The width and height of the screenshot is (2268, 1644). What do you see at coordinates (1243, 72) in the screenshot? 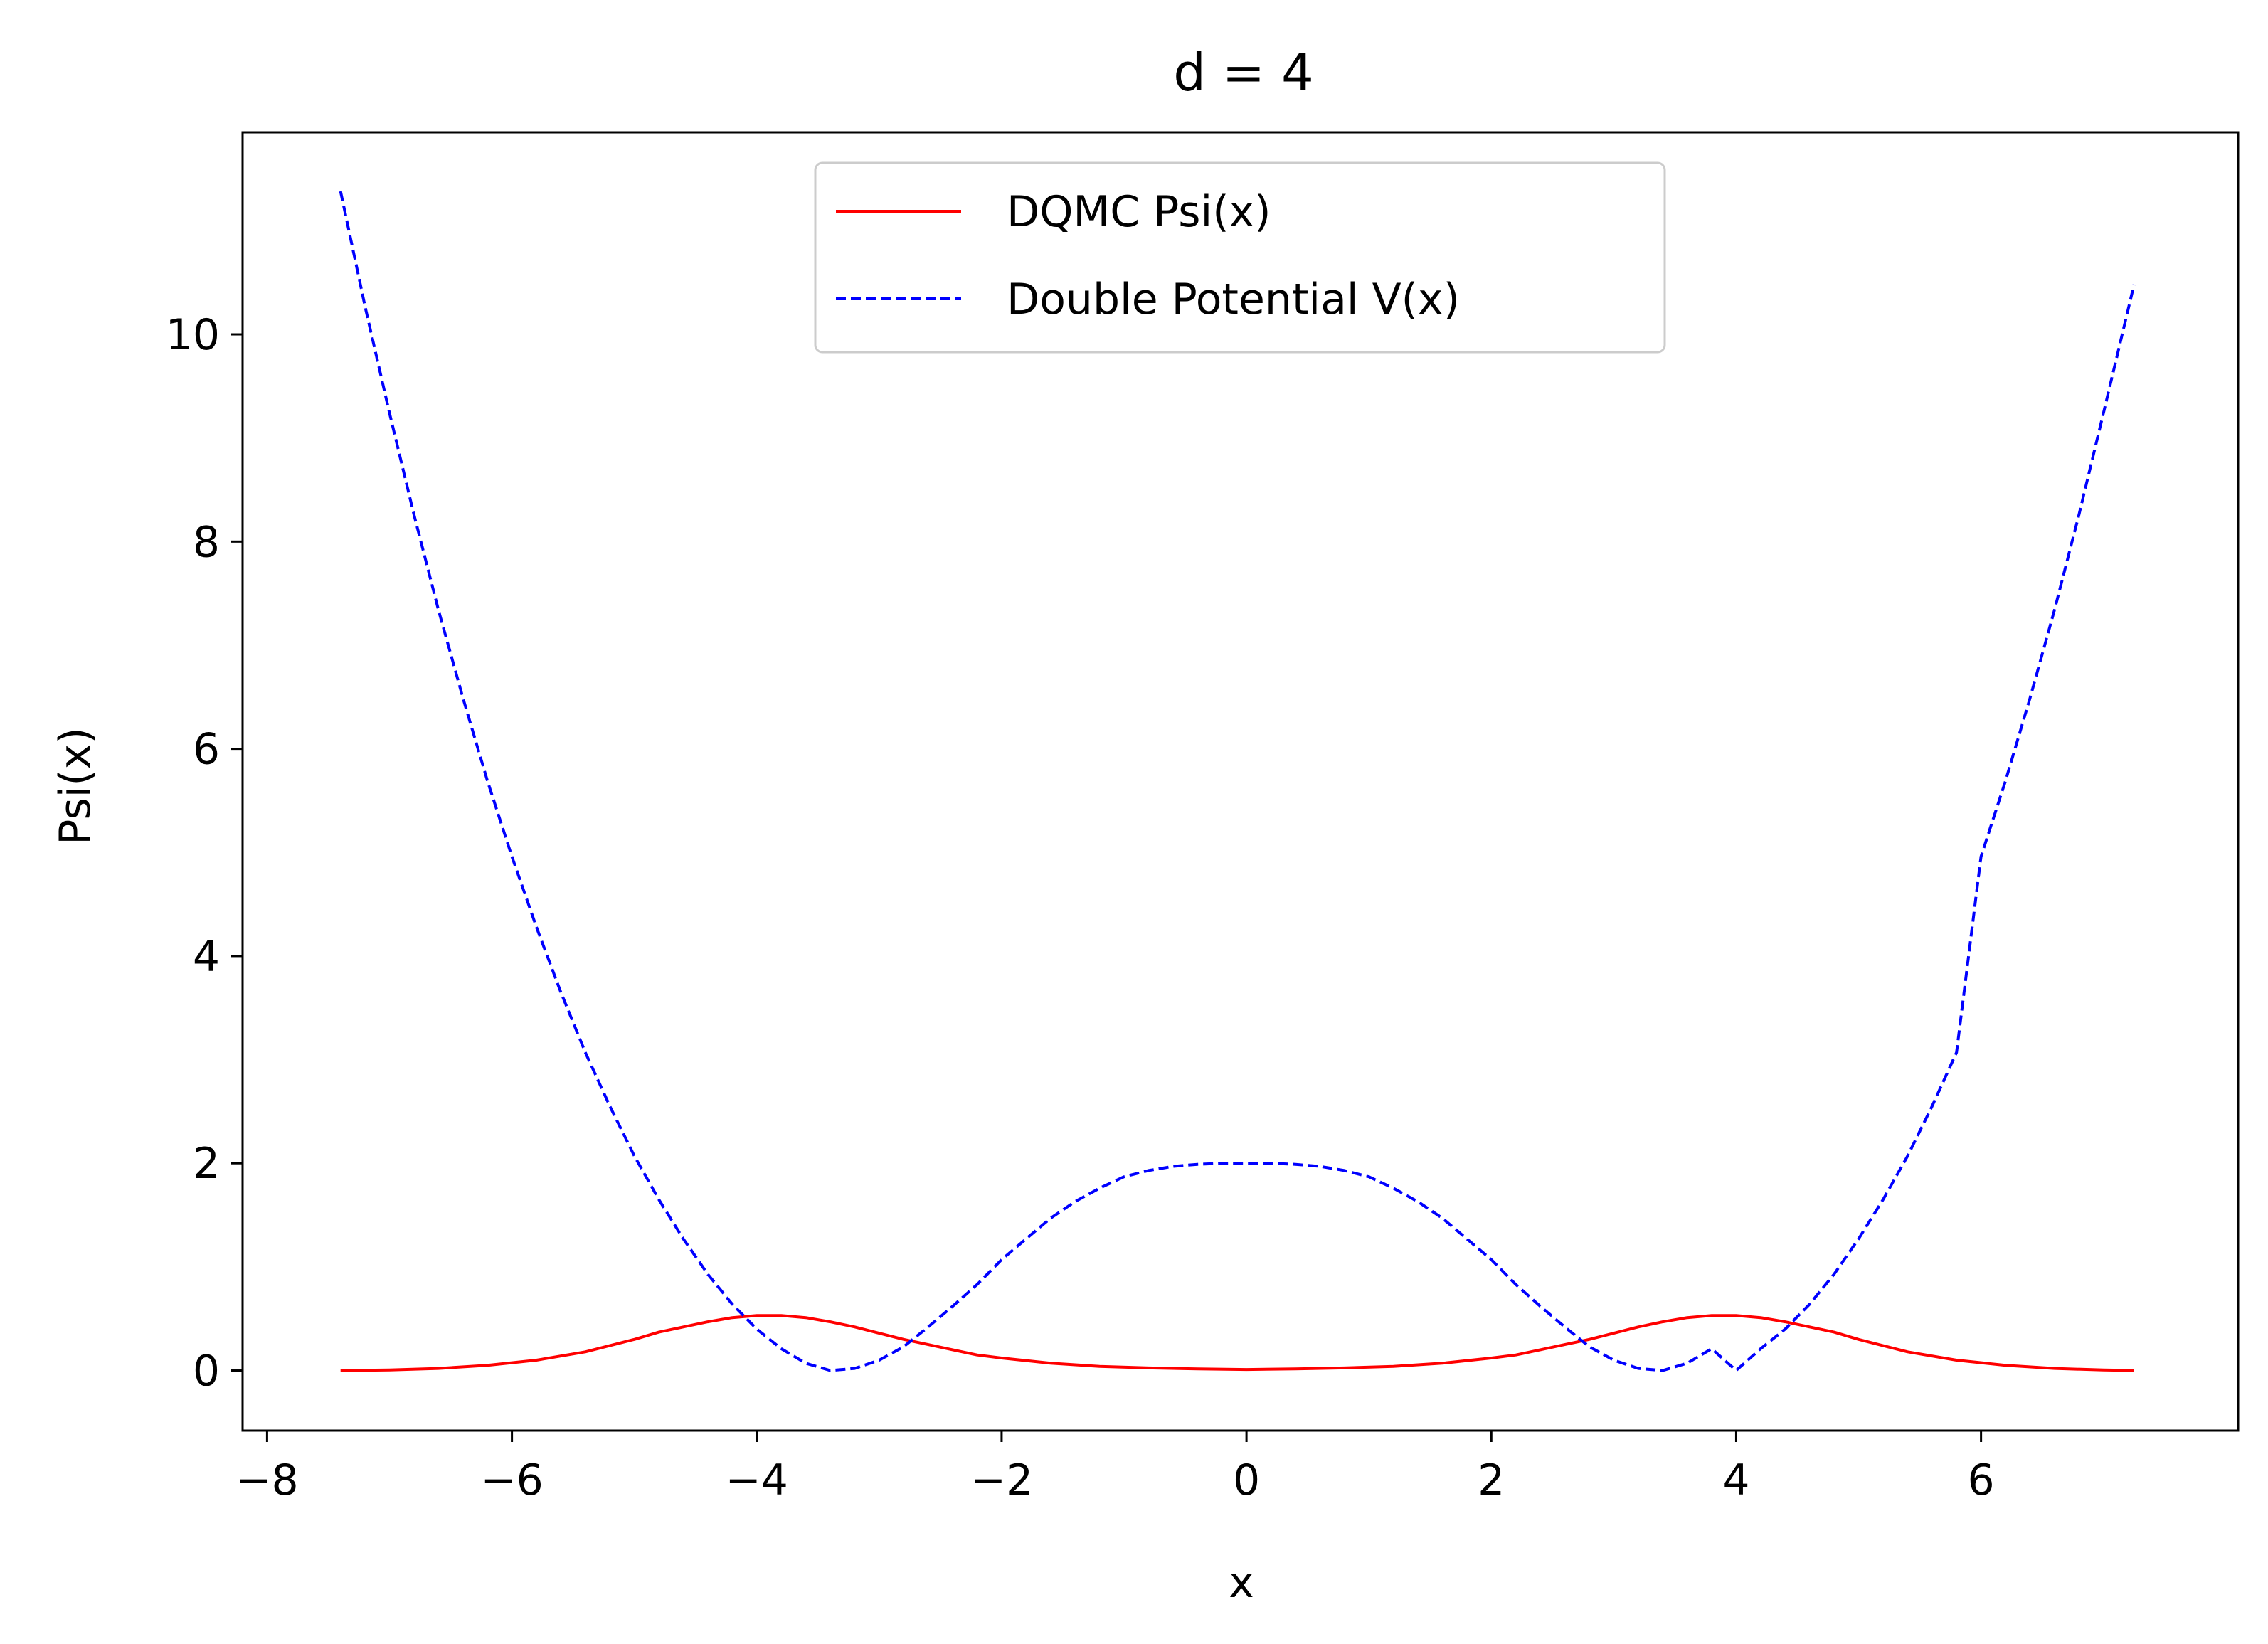
I see `chart-title: d = 4` at bounding box center [1243, 72].